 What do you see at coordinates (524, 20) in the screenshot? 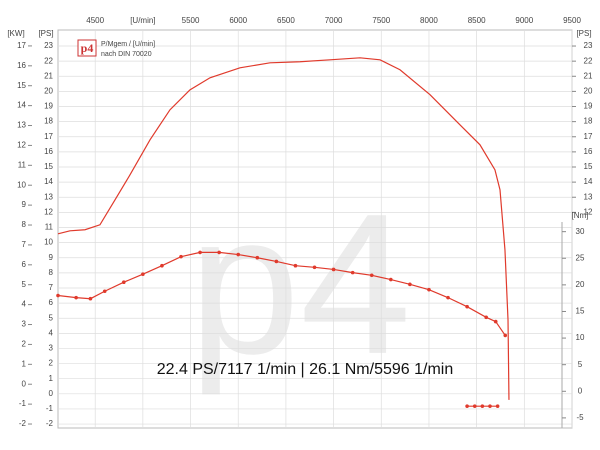
I see `x-tick-label: 9000` at bounding box center [524, 20].